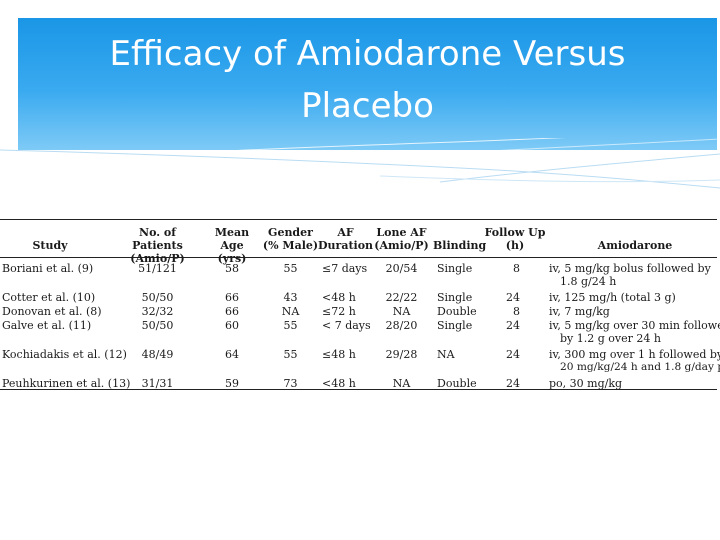 This screenshot has width=720, height=540. I want to click on header-study: Study, so click(50, 245).